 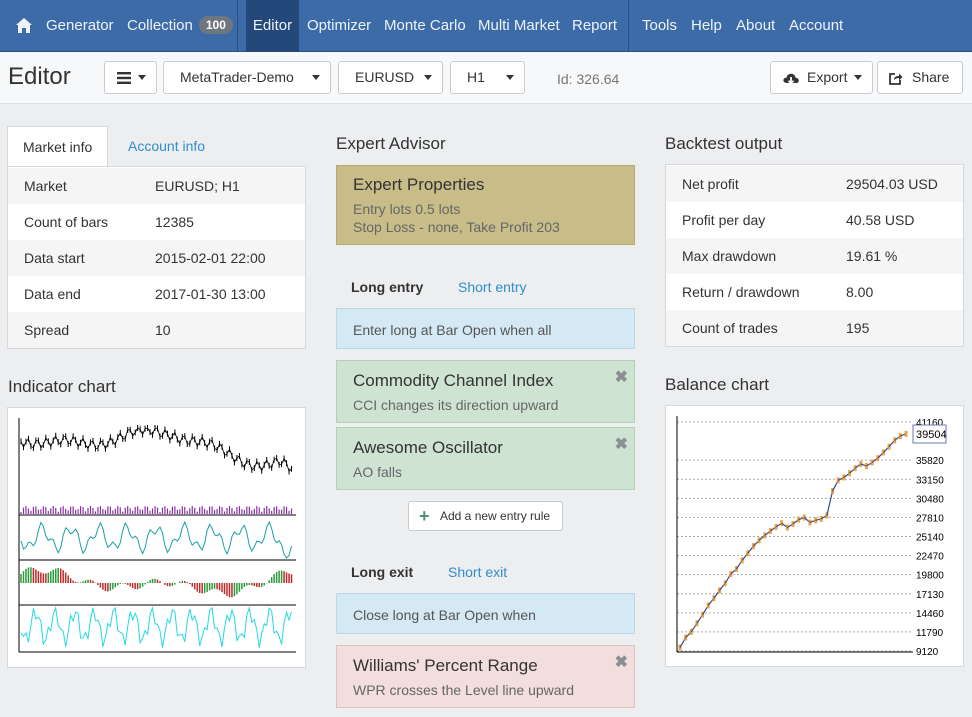 What do you see at coordinates (463, 690) in the screenshot?
I see `exit-rule-desc: WPR crosses the Level line upward` at bounding box center [463, 690].